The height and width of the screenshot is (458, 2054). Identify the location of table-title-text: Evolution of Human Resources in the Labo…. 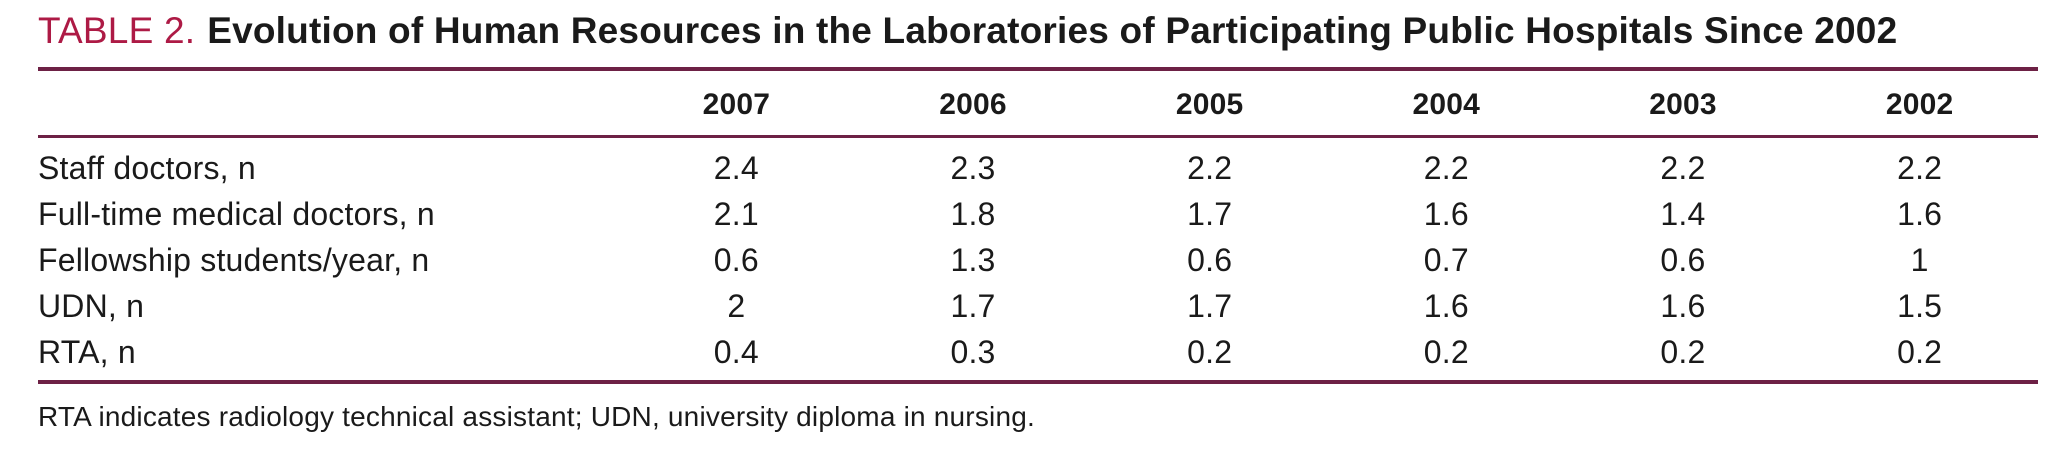
(1052, 30).